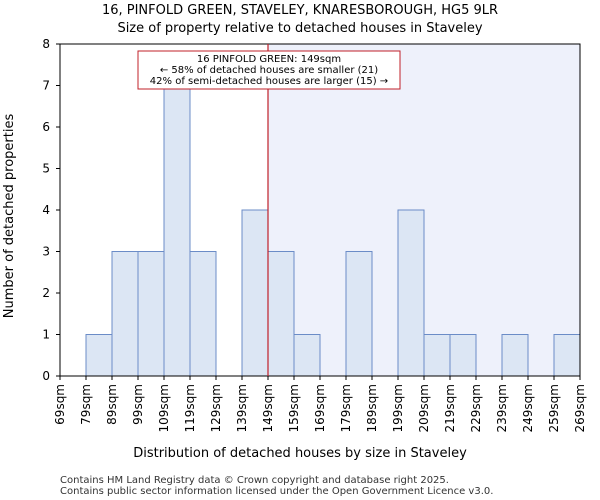  What do you see at coordinates (528, 408) in the screenshot?
I see `x-tick-label-249sqm: 249sqm` at bounding box center [528, 408].